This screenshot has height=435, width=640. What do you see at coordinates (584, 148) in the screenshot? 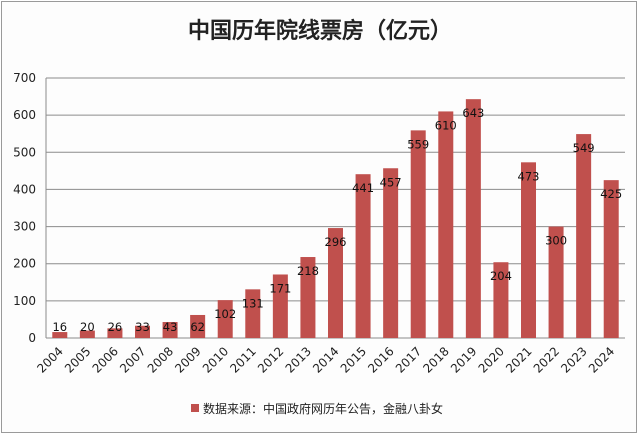
I see `data-label: 549` at bounding box center [584, 148].